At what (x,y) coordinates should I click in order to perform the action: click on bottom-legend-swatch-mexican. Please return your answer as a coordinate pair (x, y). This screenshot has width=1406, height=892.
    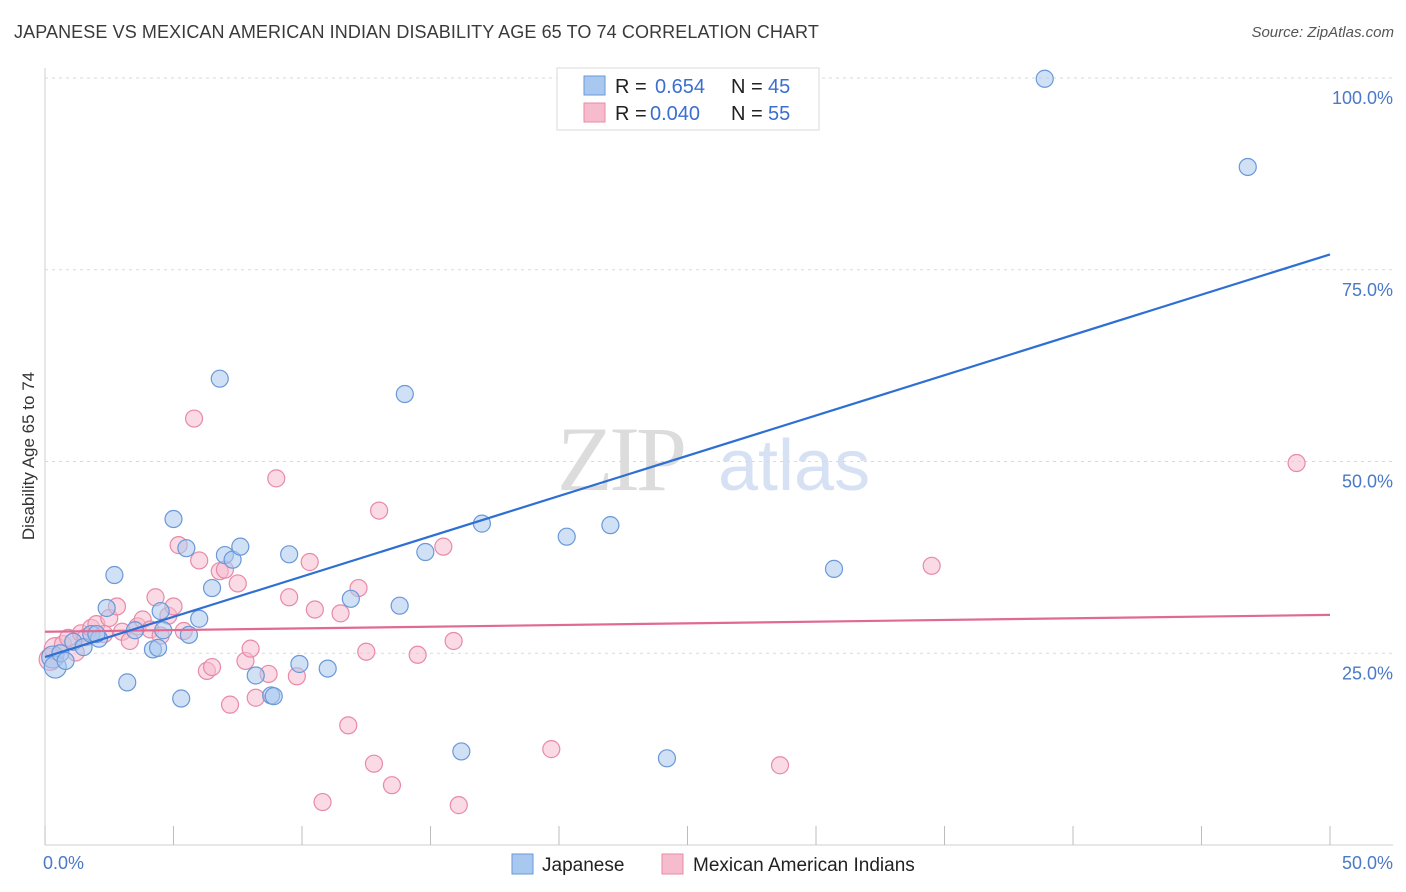
    Looking at the image, I should click on (672, 864).